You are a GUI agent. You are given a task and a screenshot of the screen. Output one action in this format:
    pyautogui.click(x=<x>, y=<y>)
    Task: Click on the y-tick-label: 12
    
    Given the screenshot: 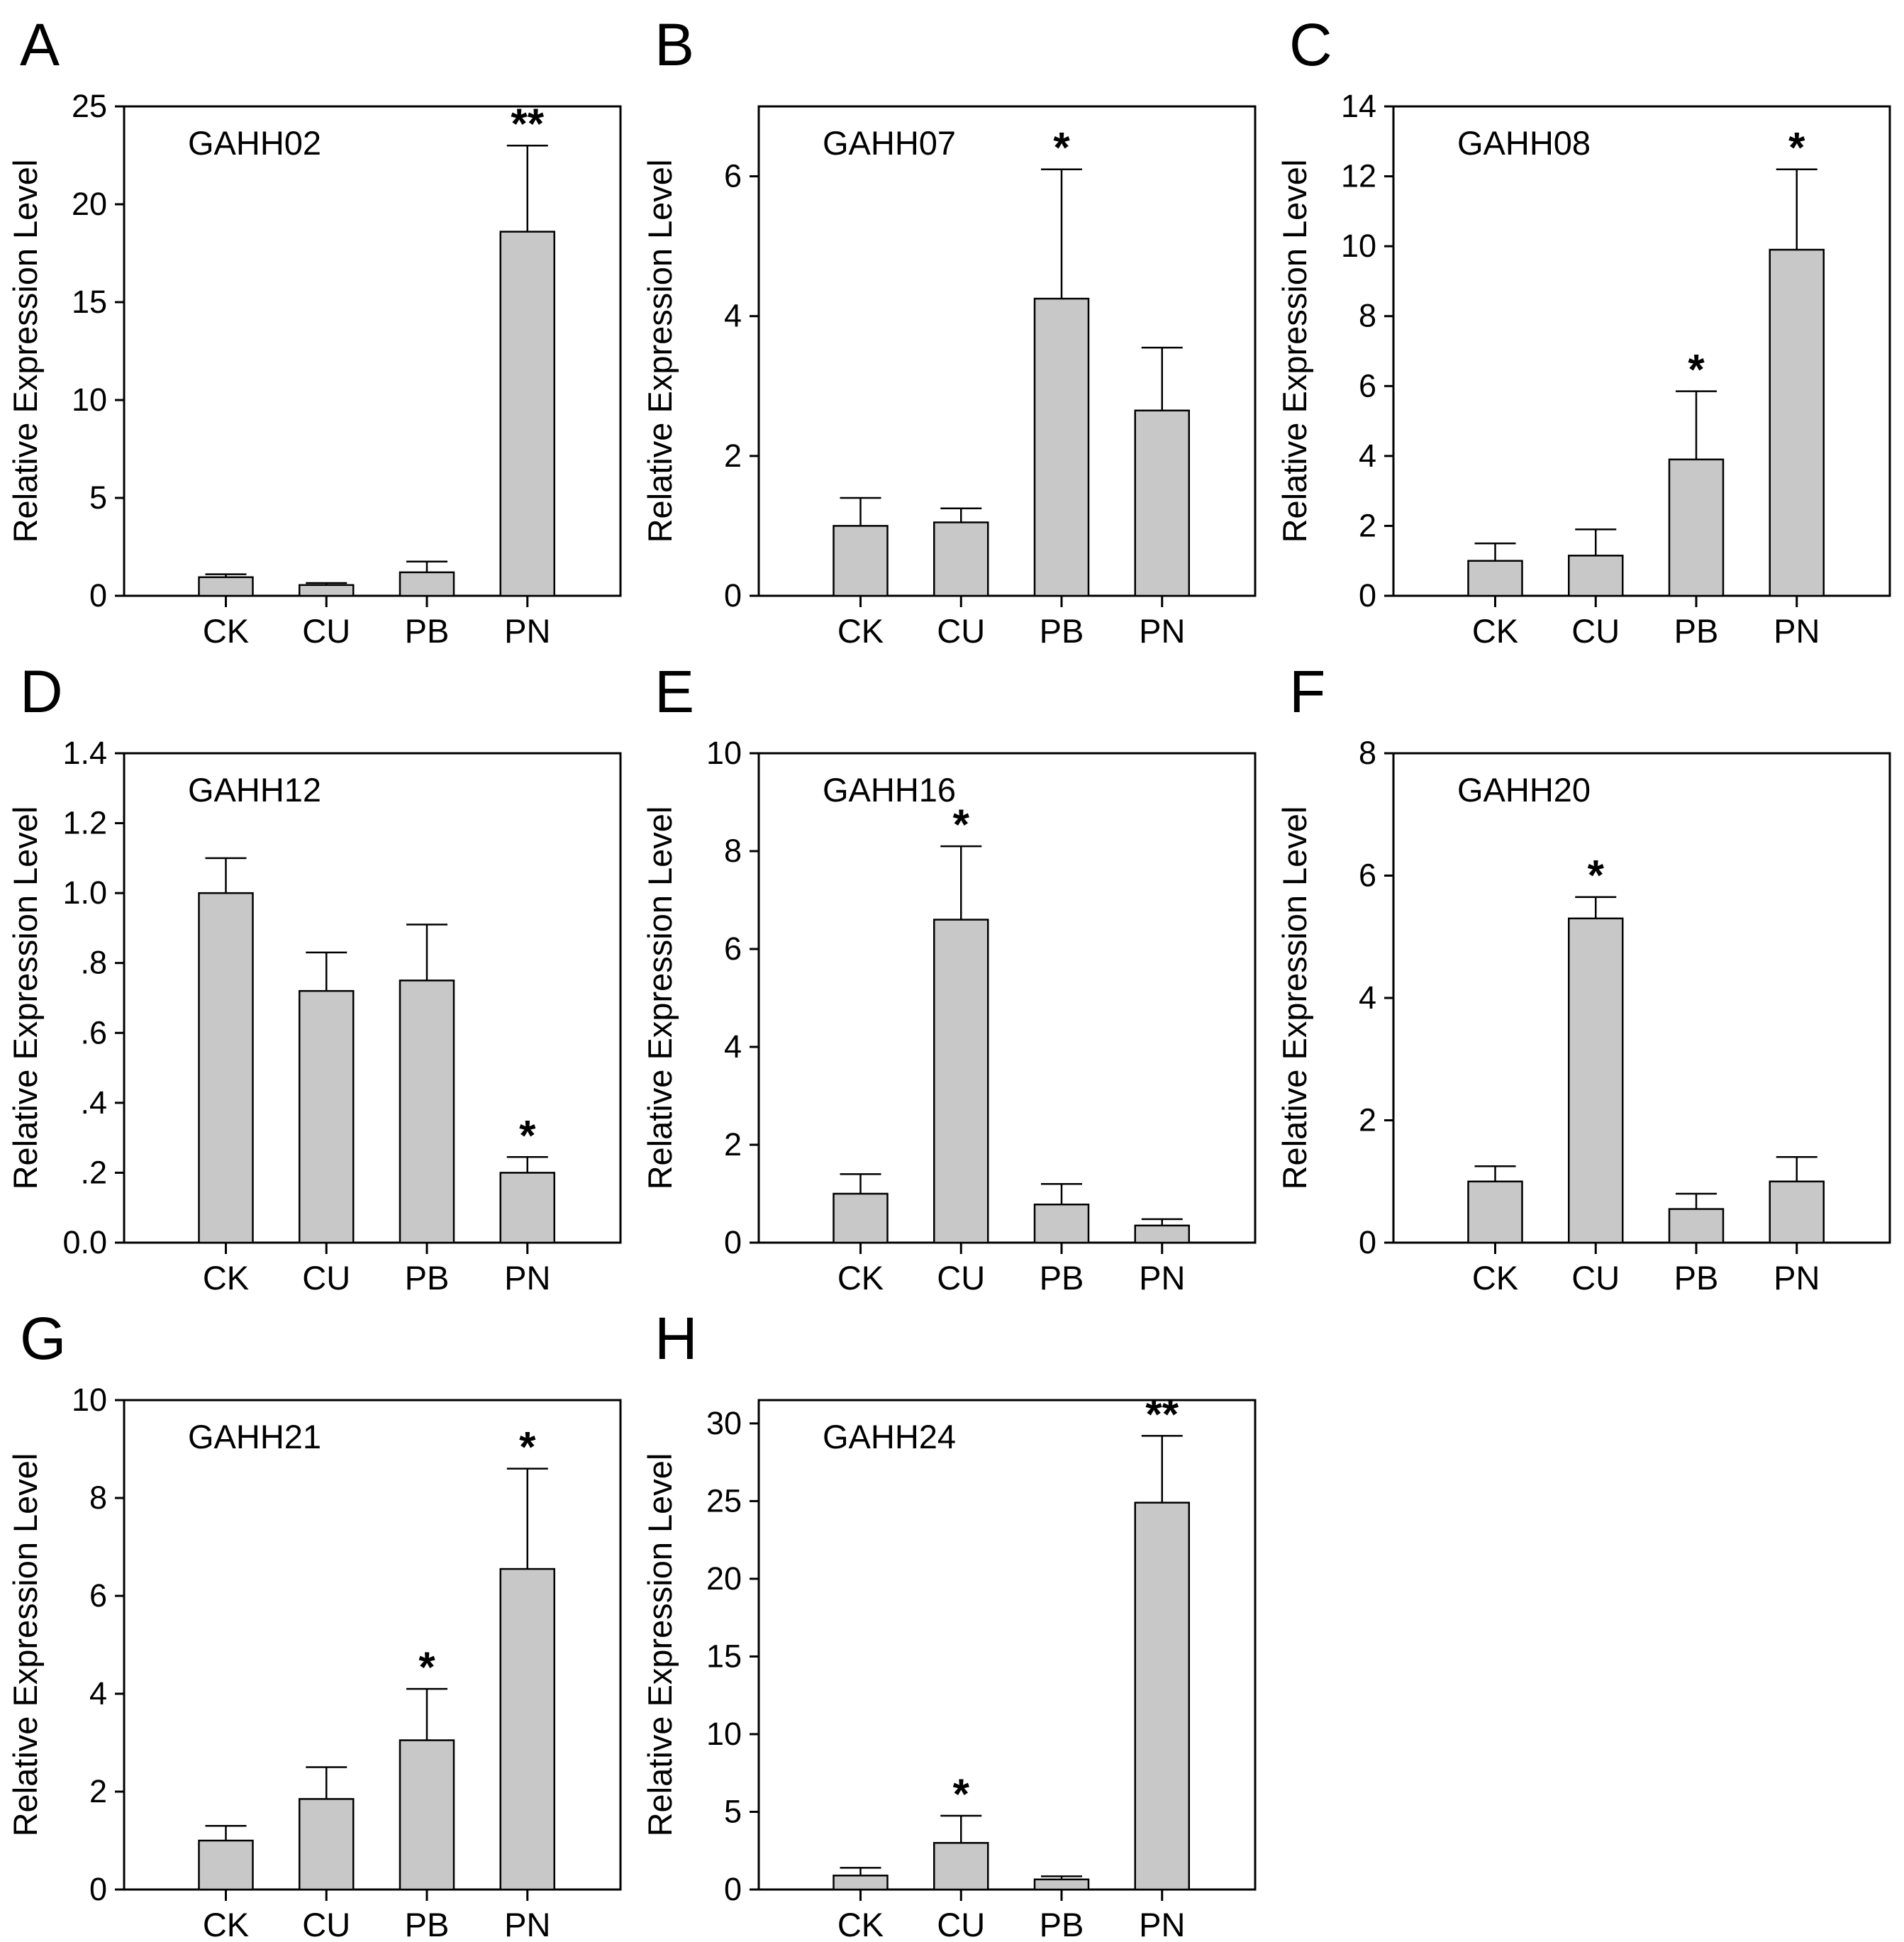 What is the action you would take?
    pyautogui.click(x=1359, y=176)
    